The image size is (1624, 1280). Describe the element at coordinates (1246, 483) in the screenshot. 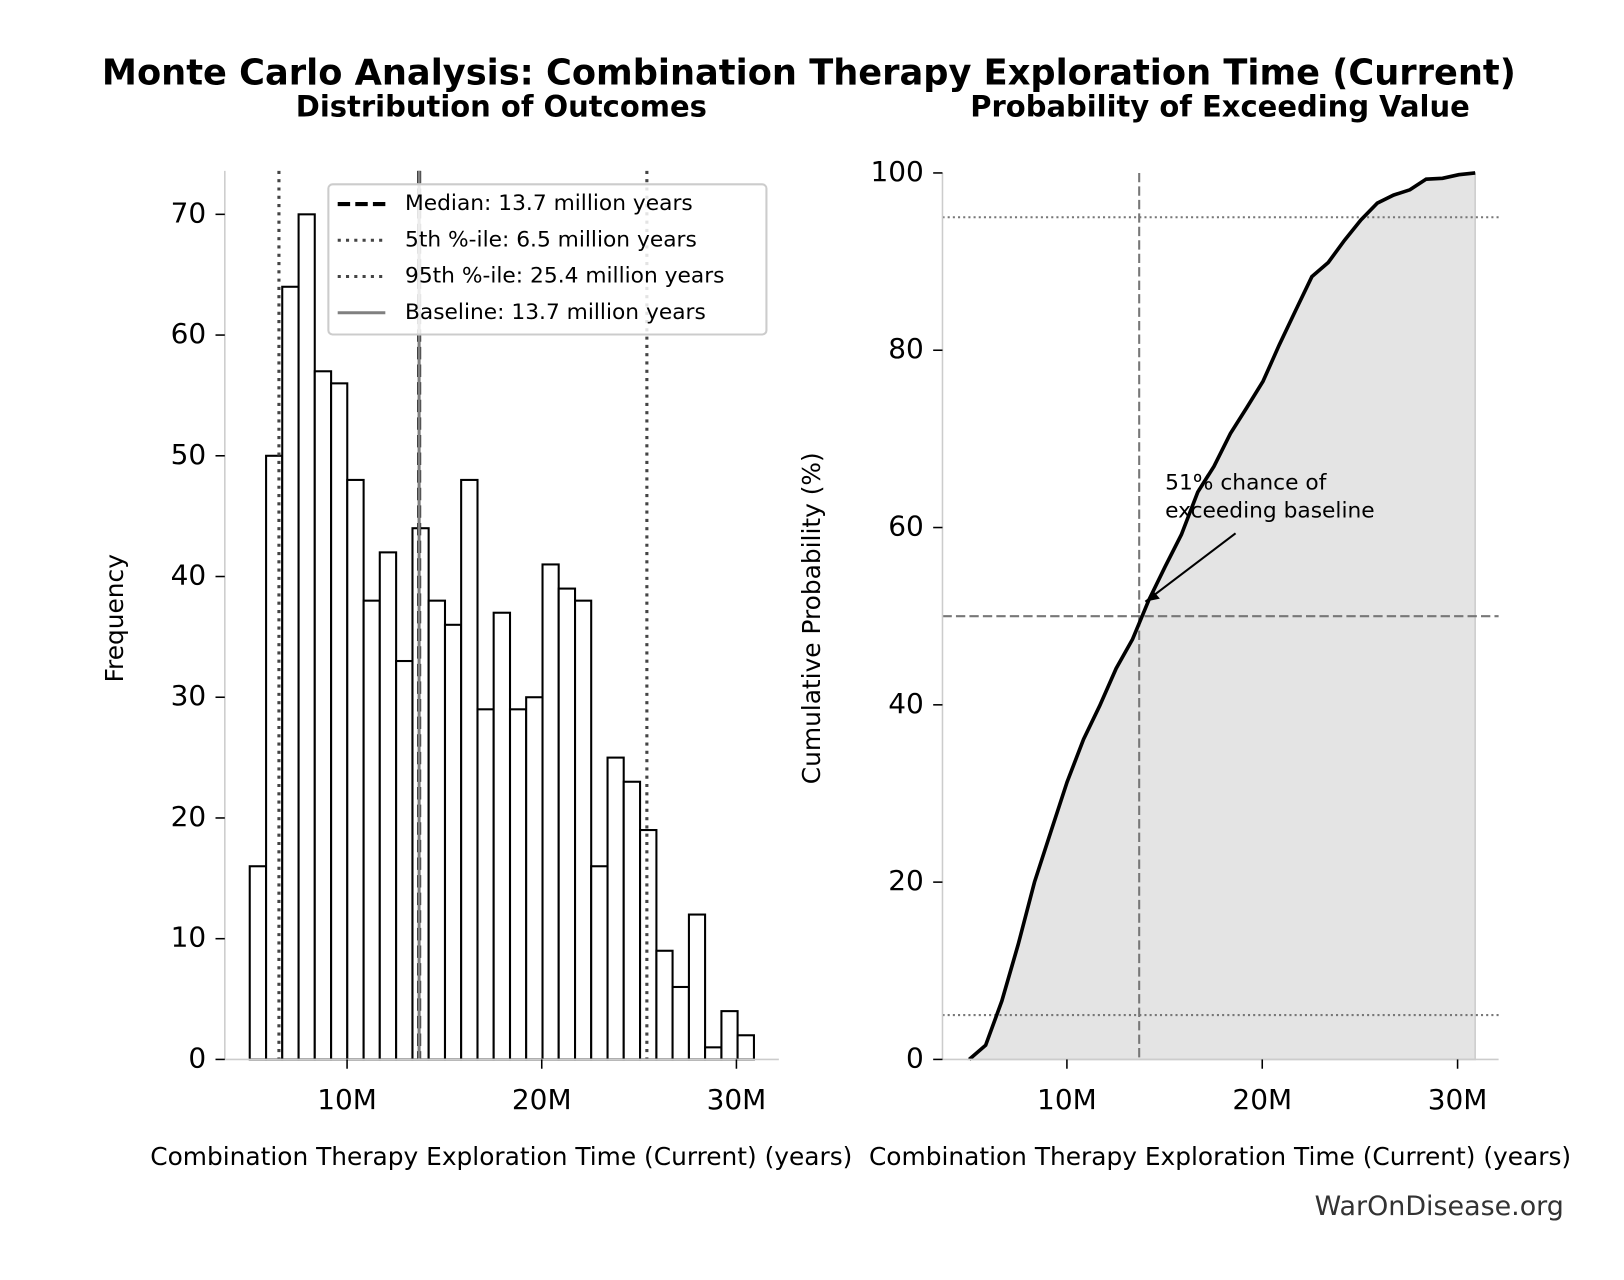

I see `annotation: 51% chance of` at that location.